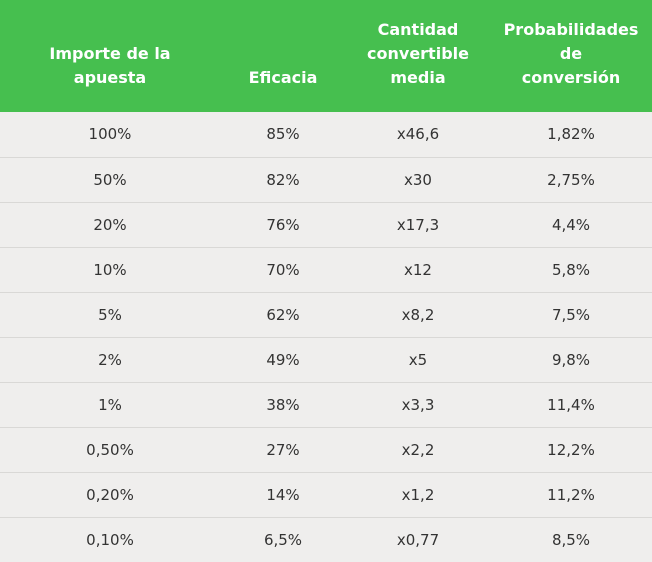  Describe the element at coordinates (110, 224) in the screenshot. I see `cell-importe: 20%` at that location.